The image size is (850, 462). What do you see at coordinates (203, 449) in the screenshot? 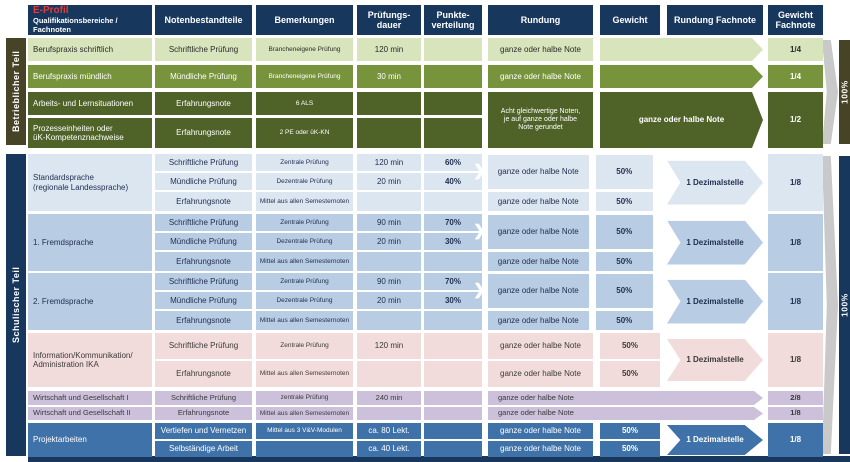
I see `component-cell: Selbständige Arbeit` at bounding box center [203, 449].